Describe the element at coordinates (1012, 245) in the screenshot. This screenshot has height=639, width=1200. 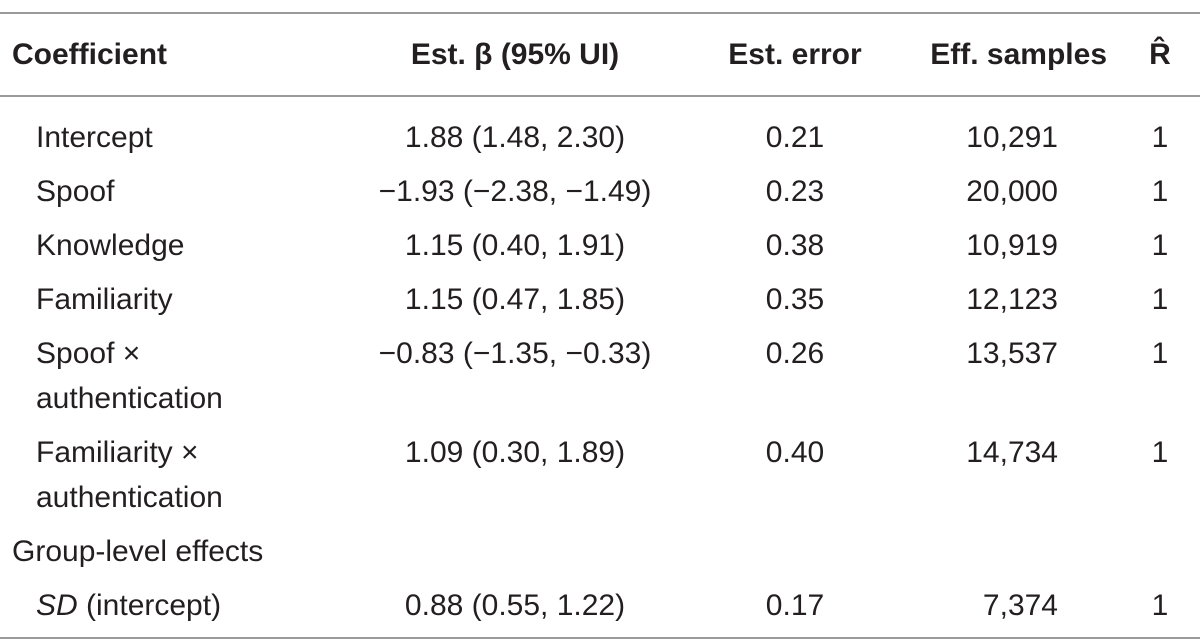
I see `table-cell: 10,919` at that location.